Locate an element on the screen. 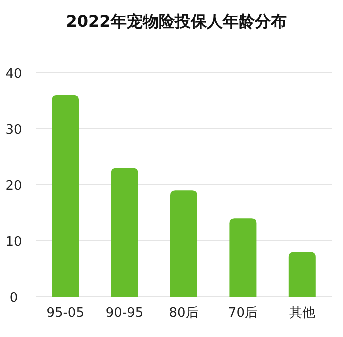  y-tick-label: 30 is located at coordinates (14, 130).